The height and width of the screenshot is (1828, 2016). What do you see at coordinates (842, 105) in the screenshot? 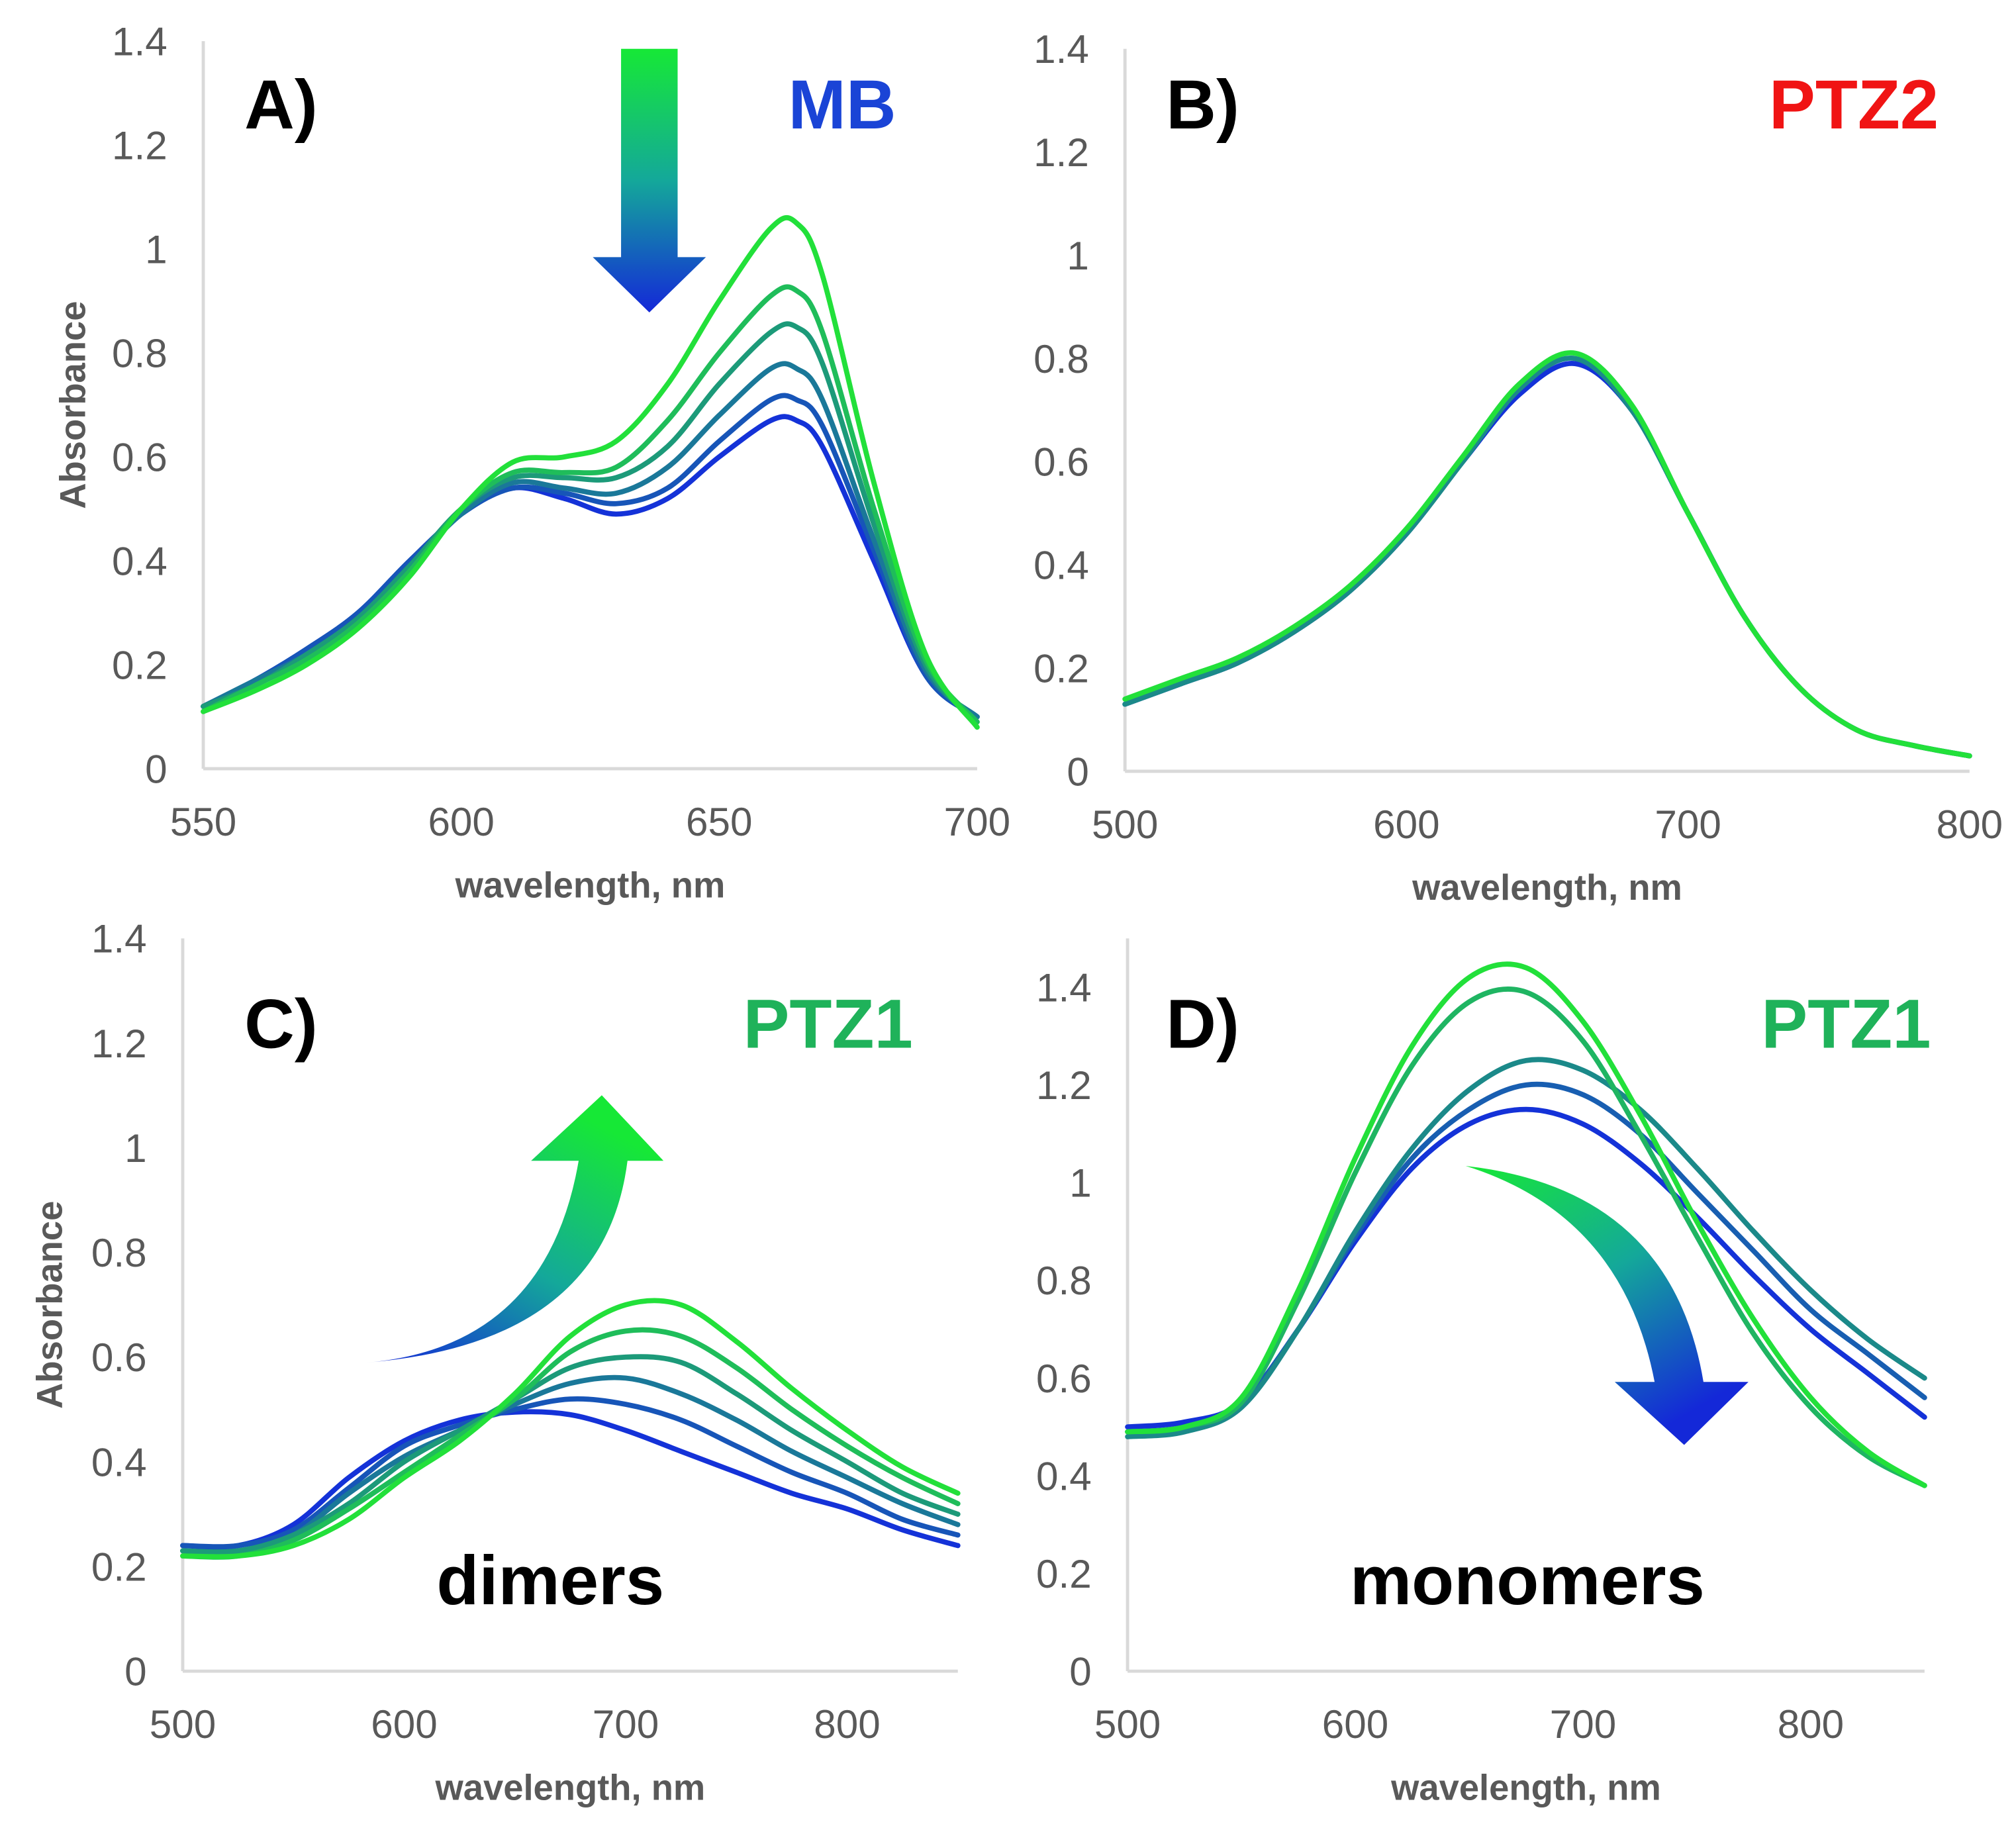
I see `compound-title: MB` at bounding box center [842, 105].